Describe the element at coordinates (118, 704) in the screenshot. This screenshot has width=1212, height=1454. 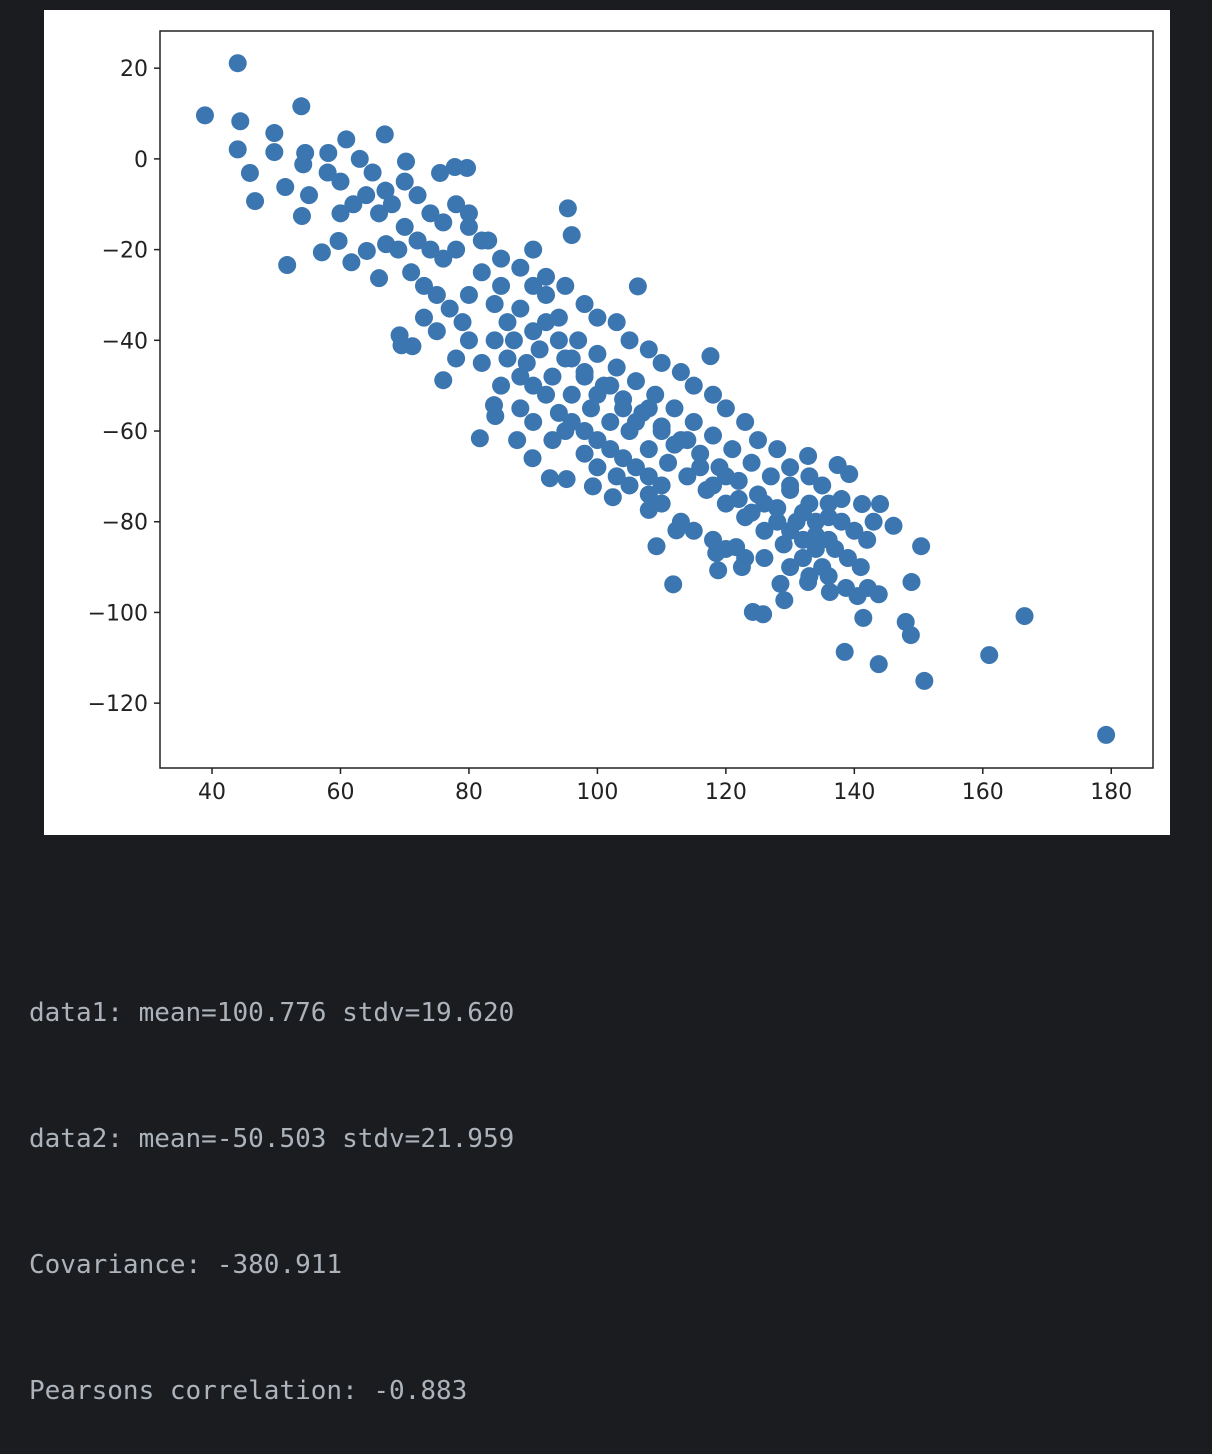
I see `y-tick-label: −120` at that location.